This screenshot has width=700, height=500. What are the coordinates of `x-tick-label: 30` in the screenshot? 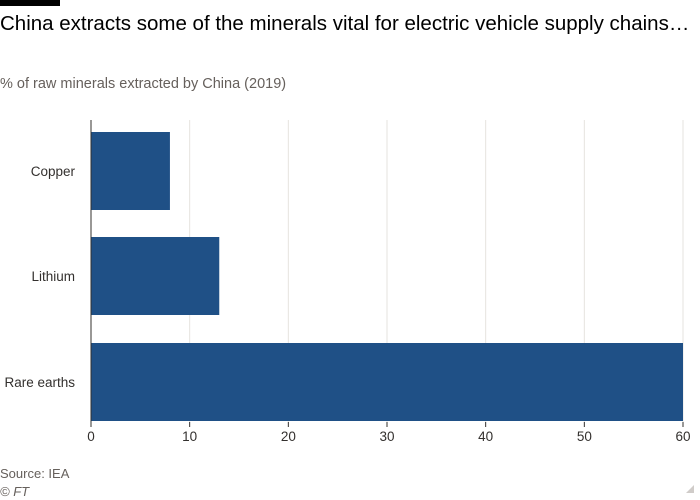 It's located at (386, 436).